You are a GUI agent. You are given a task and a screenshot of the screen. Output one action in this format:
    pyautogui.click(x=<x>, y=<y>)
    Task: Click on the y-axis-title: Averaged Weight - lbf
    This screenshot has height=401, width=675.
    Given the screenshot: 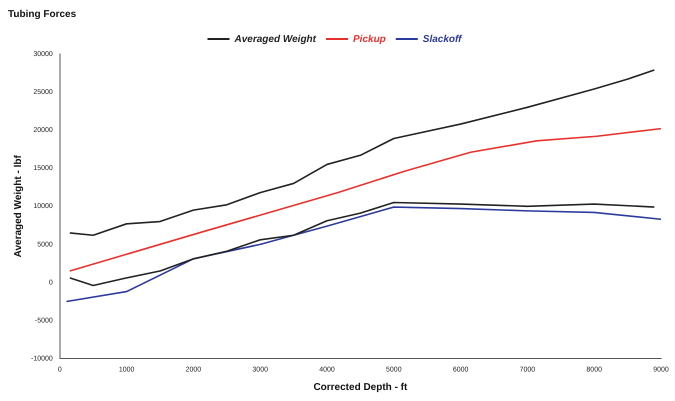 What is the action you would take?
    pyautogui.click(x=18, y=206)
    